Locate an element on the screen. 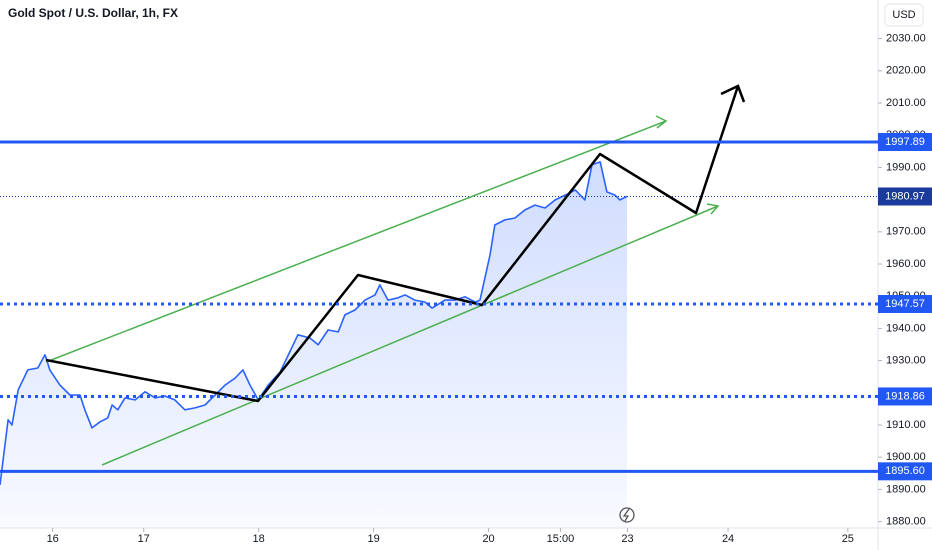 This screenshot has height=550, width=932. x-tick-label: 20 is located at coordinates (488, 539).